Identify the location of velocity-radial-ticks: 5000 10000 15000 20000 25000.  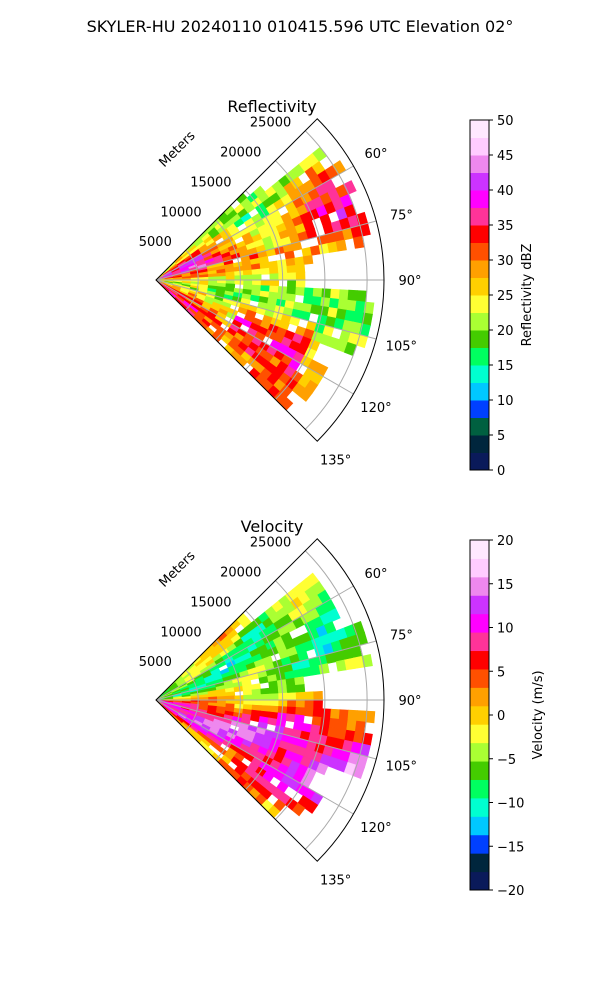
(215, 603).